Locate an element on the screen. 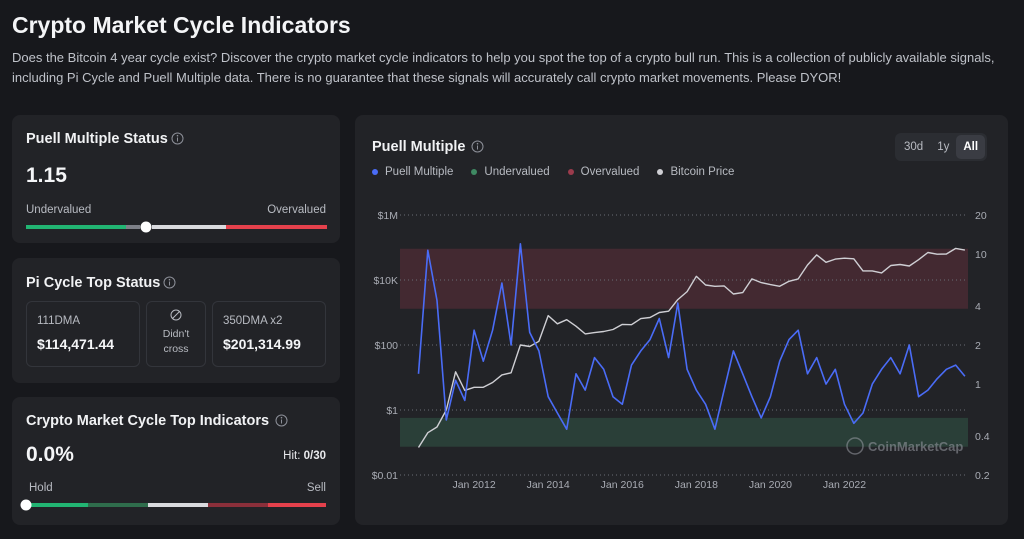  hit-label: Hit: is located at coordinates (292, 456).